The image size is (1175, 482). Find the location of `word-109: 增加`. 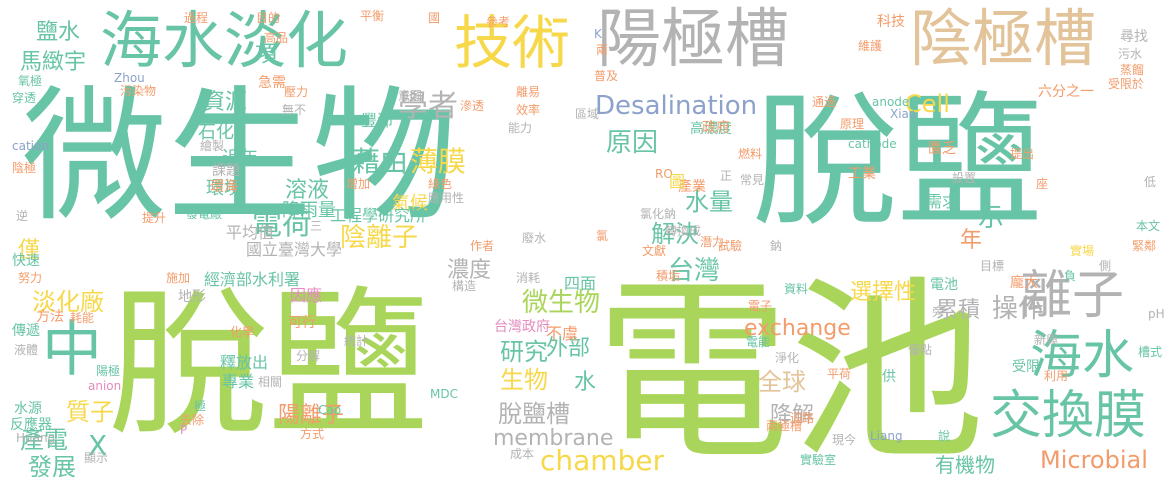

word-109: 增加 is located at coordinates (358, 184).